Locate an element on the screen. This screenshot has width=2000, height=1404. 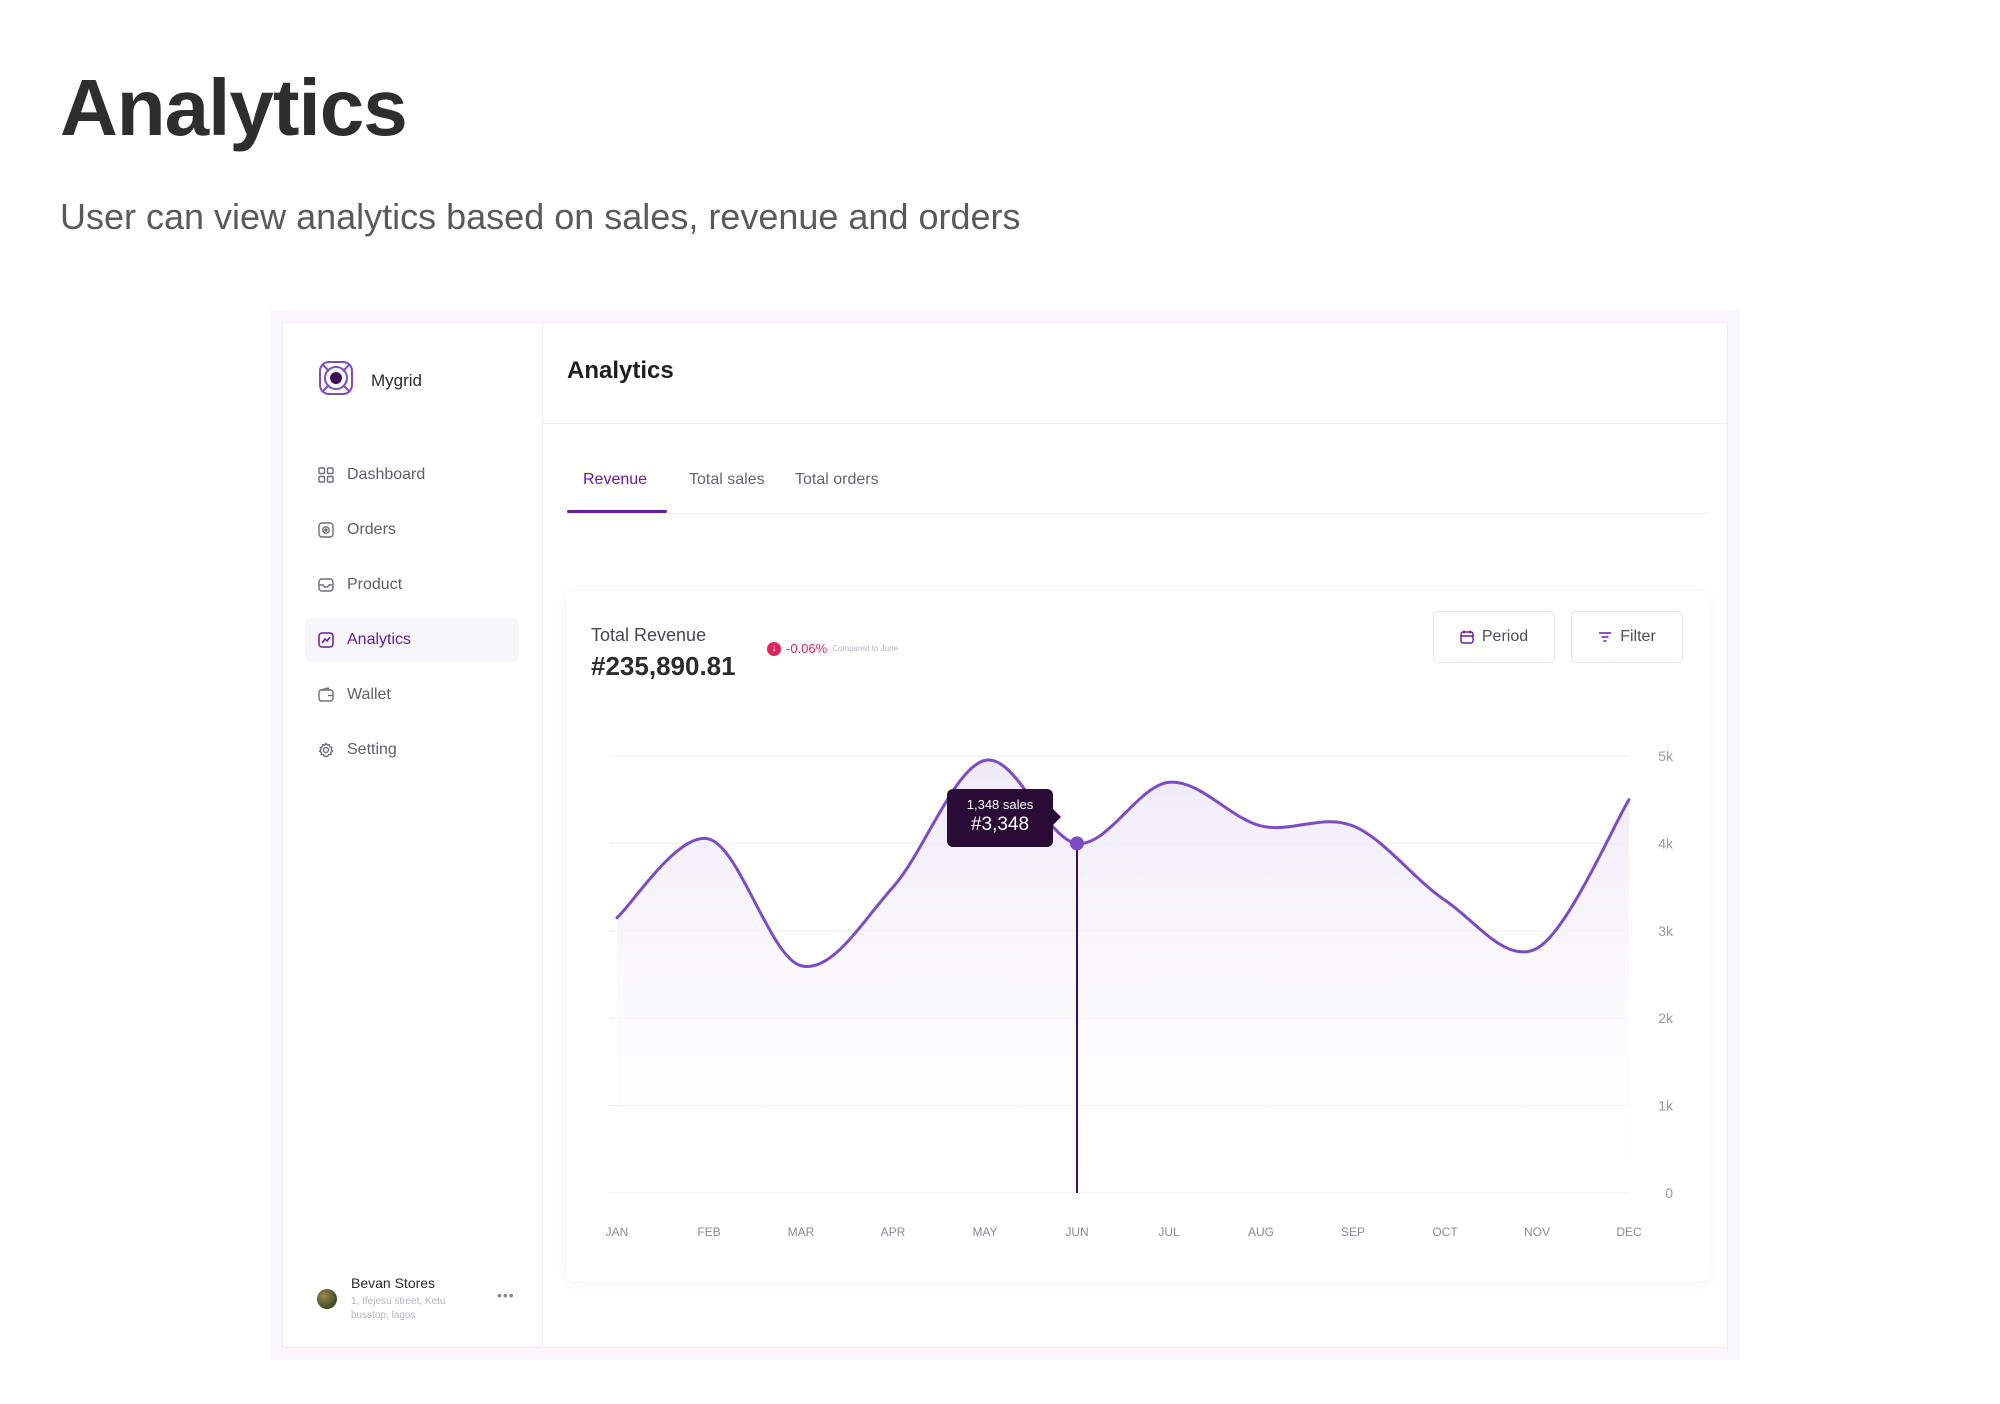
tab-total-sales: Total sales is located at coordinates (727, 479).